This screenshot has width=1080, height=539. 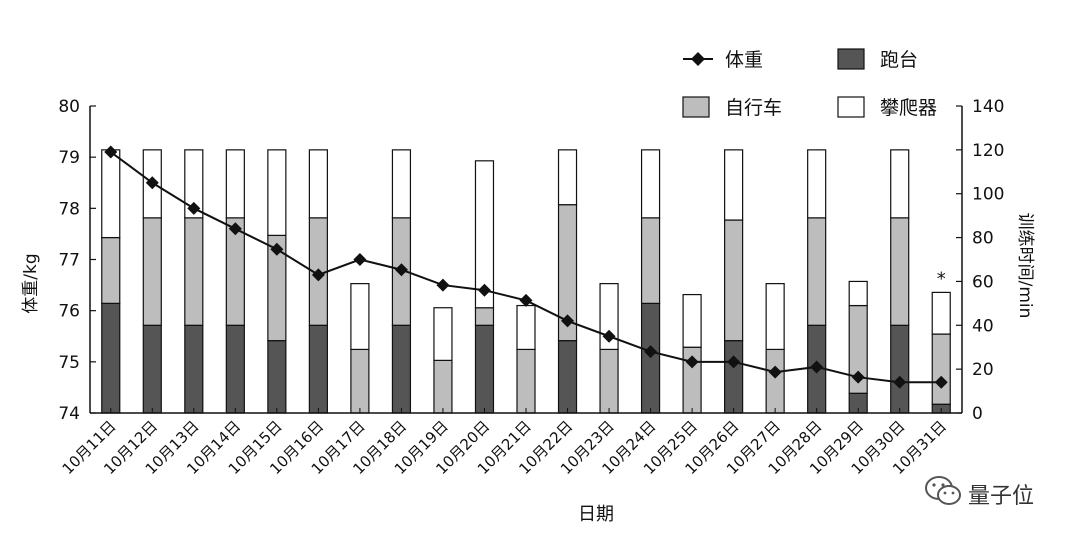 What do you see at coordinates (526, 381) in the screenshot?
I see `bar-自行车-11` at bounding box center [526, 381].